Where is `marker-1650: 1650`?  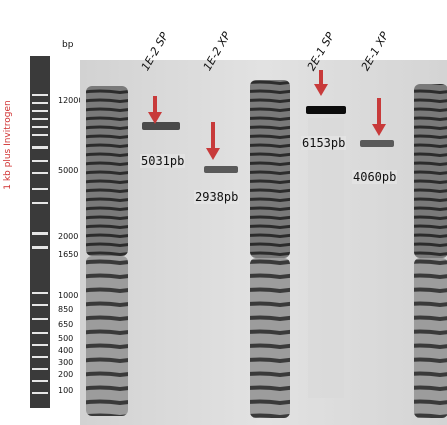
marker-1650: 1650 is located at coordinates (68, 254).